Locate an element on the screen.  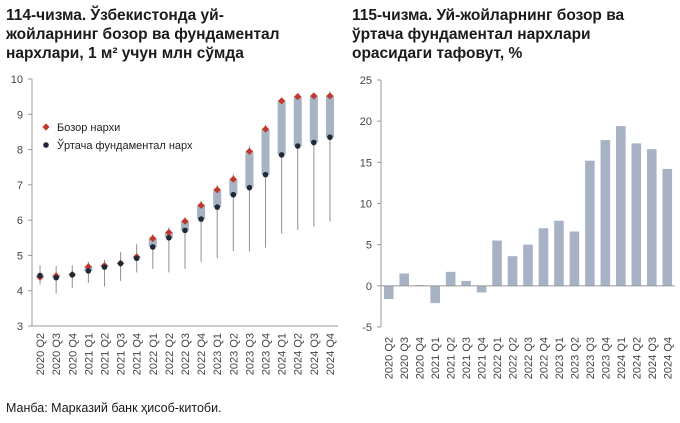
y-tick-label-left: 3 is located at coordinates (20, 327).